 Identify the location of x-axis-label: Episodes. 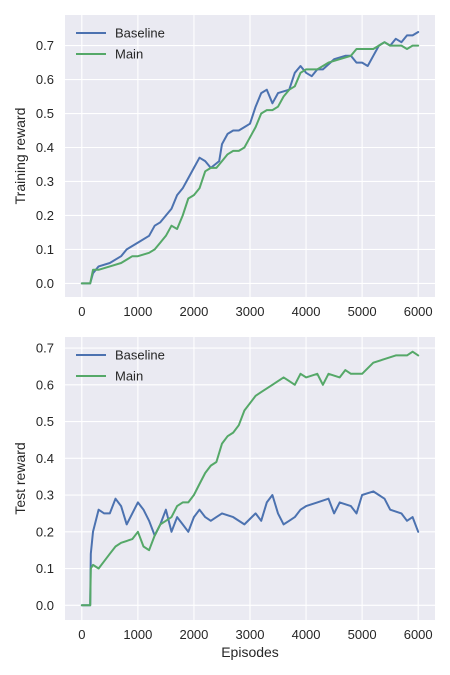
(250, 652).